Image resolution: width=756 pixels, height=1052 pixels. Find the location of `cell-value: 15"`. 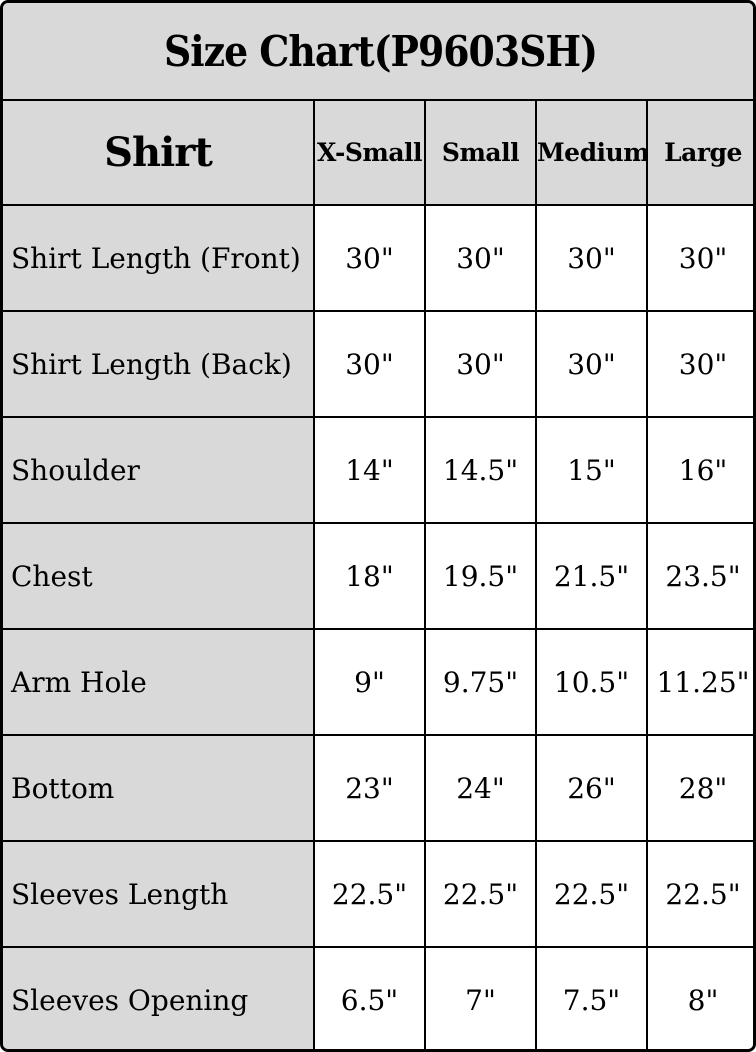

cell-value: 15" is located at coordinates (591, 470).